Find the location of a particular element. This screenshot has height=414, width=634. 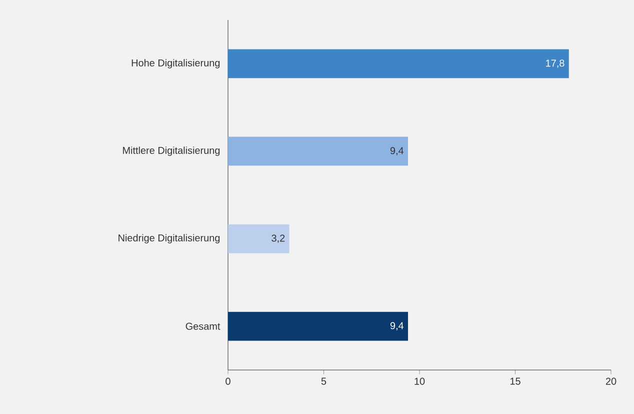

y-tick-label: Gesamt is located at coordinates (203, 326).